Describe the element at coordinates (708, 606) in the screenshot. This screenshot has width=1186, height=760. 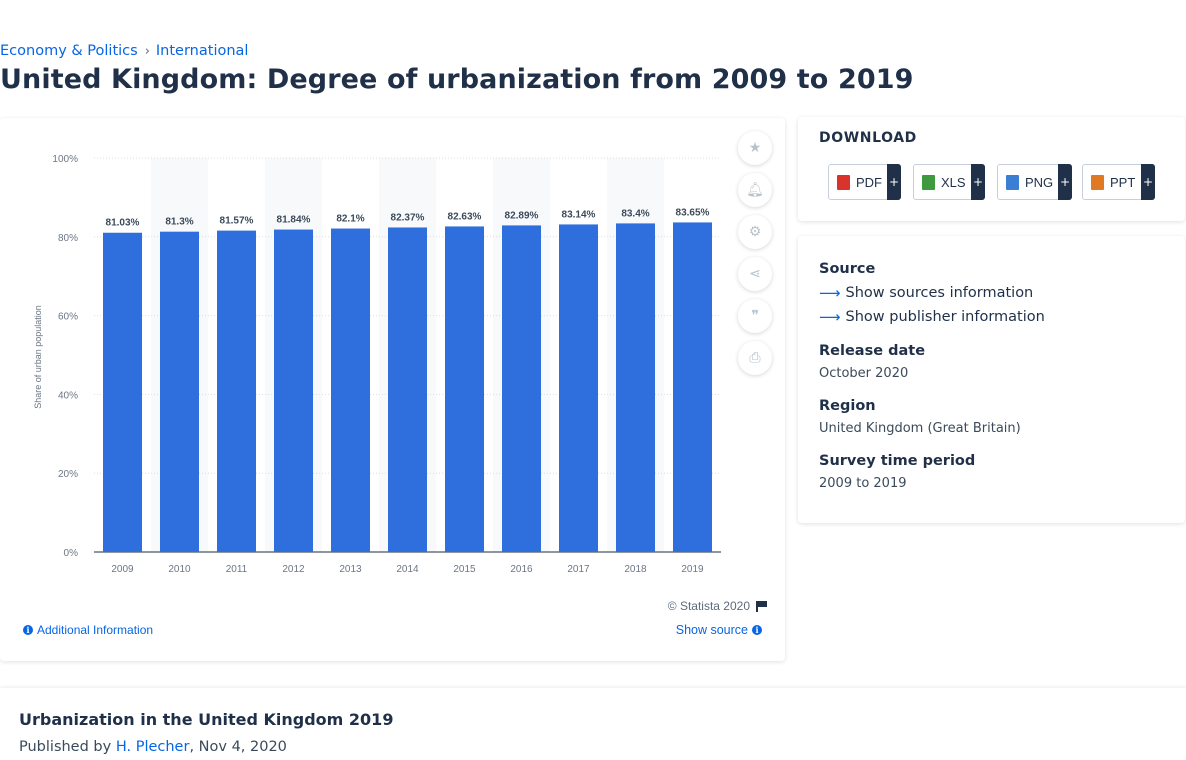
I see `copyright-text: © Statista 2020` at that location.